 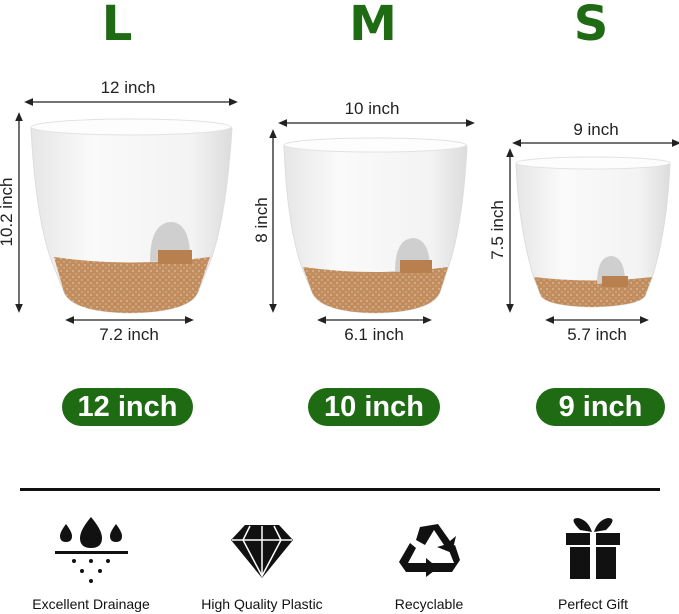 I want to click on size-label-small: S, so click(x=591, y=26).